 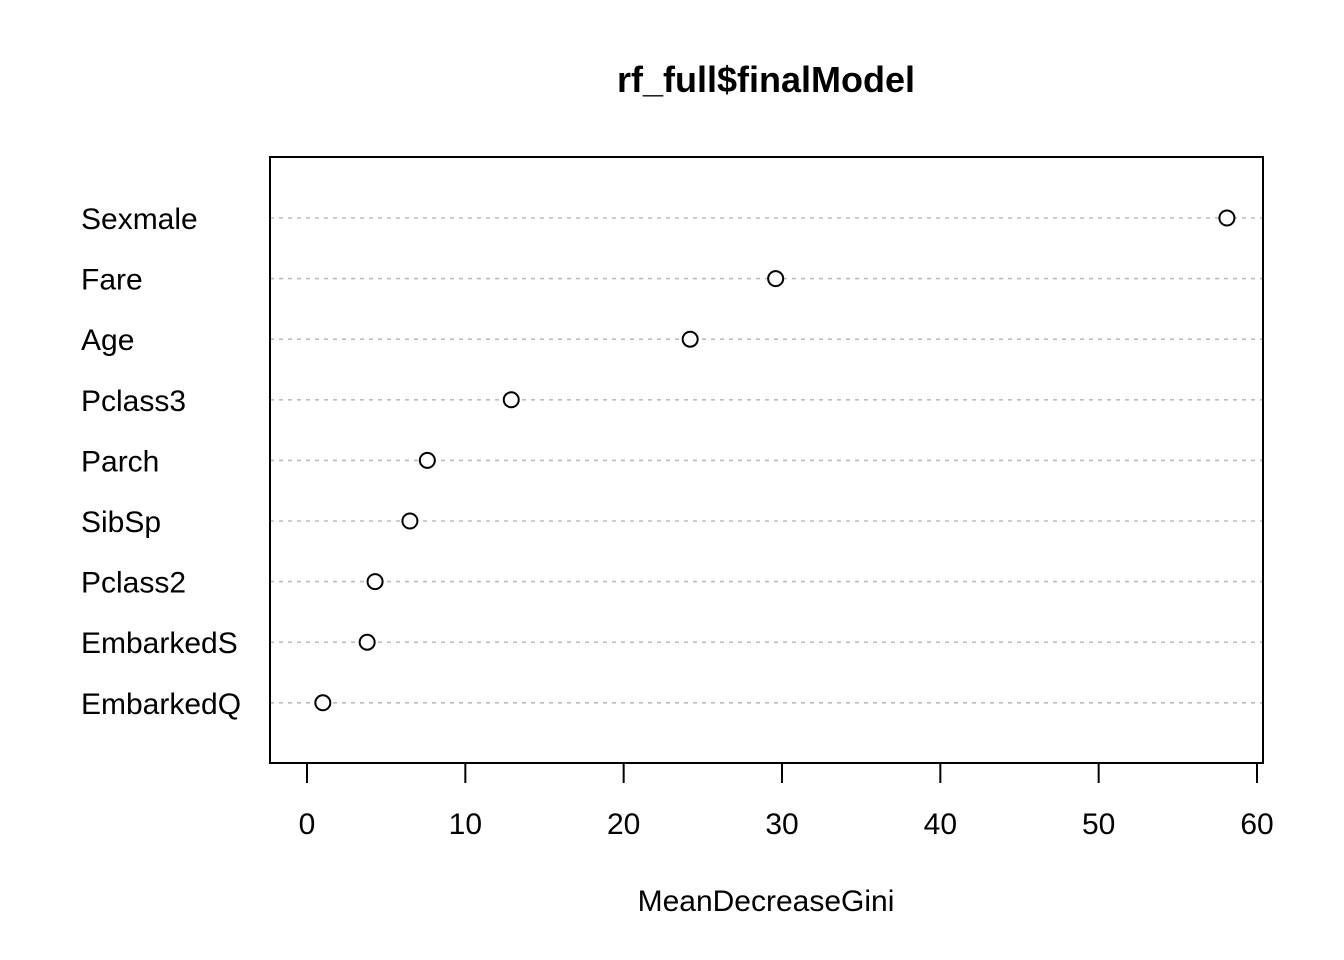 What do you see at coordinates (781, 824) in the screenshot?
I see `x-tick-label: 30` at bounding box center [781, 824].